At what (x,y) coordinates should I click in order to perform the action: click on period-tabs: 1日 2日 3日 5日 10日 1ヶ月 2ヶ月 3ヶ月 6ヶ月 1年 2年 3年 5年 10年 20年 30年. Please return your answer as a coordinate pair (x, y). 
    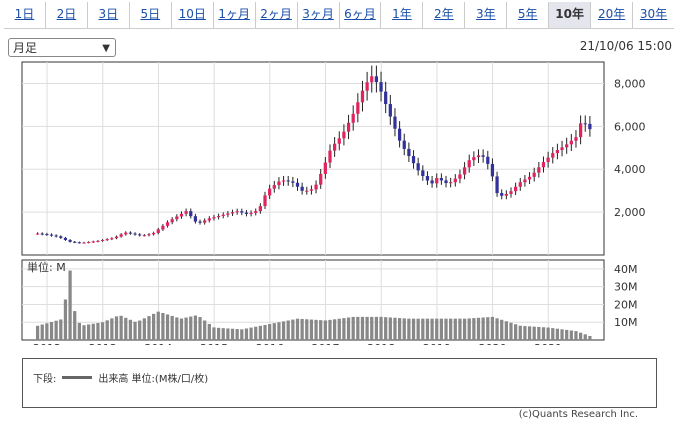
    Looking at the image, I should click on (339, 15).